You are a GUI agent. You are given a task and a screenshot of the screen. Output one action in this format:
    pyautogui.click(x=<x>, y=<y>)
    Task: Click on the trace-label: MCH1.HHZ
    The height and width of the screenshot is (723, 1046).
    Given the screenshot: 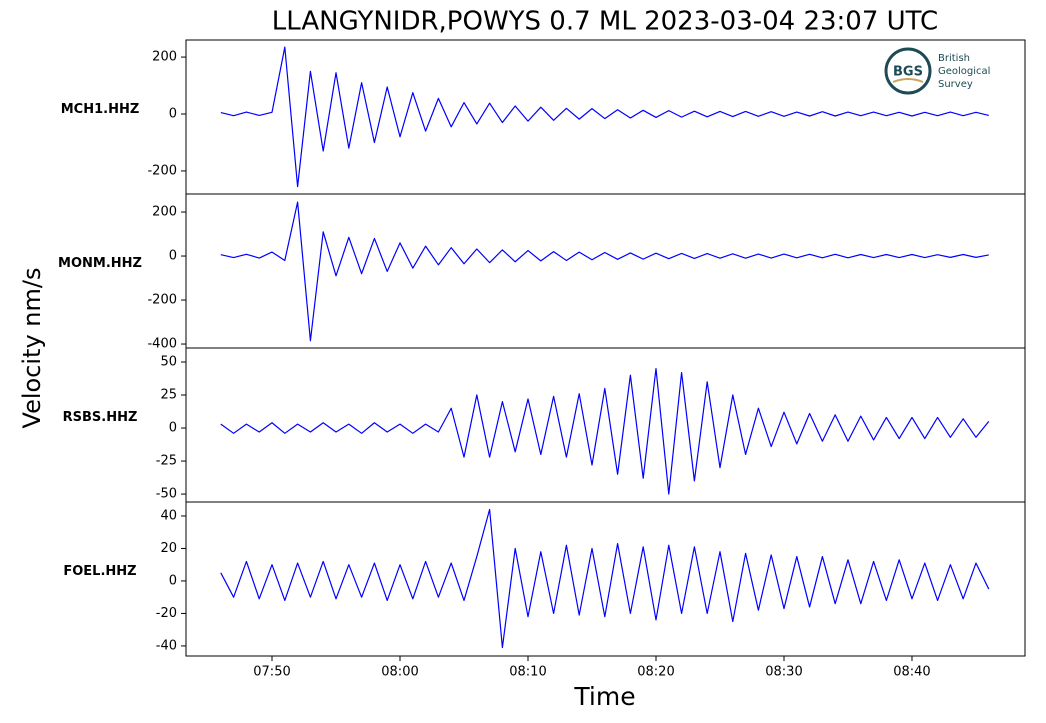 What is the action you would take?
    pyautogui.click(x=100, y=109)
    